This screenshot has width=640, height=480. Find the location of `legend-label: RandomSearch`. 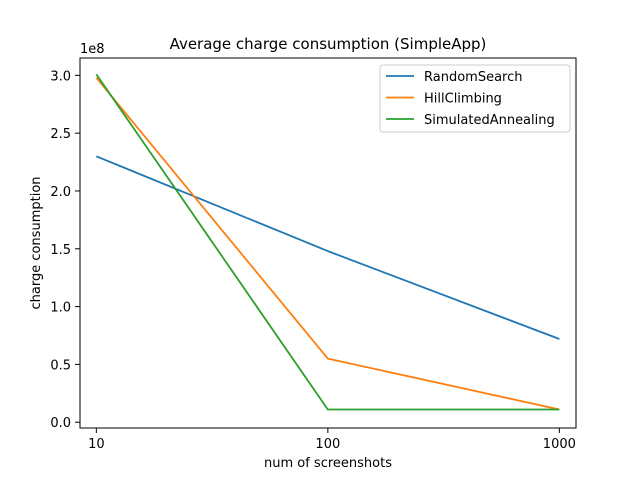

legend-label: RandomSearch is located at coordinates (473, 77).